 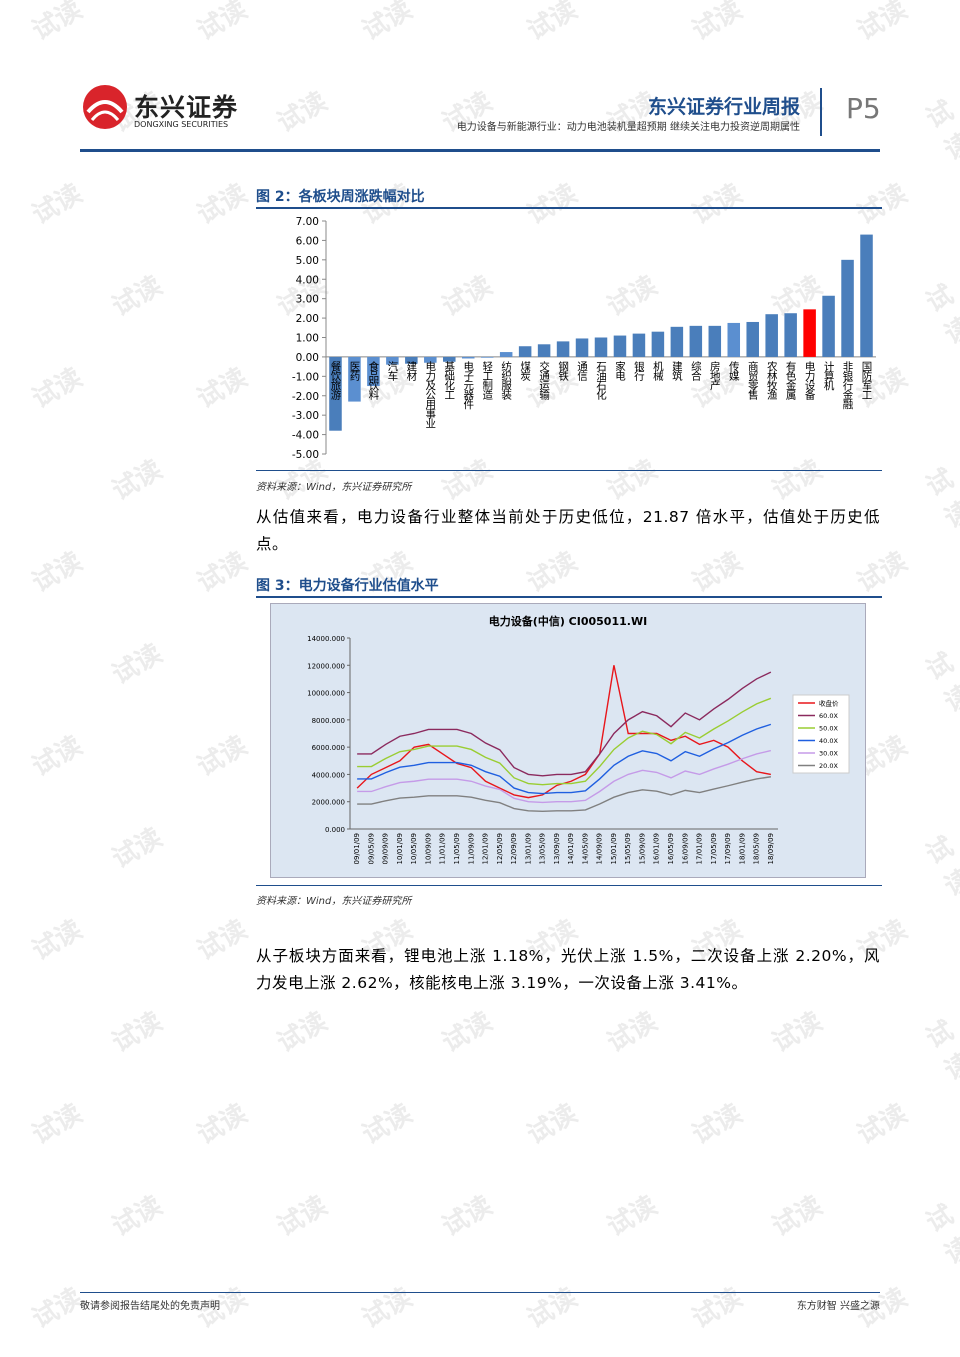 What do you see at coordinates (328, 748) in the screenshot?
I see `y-tick-label: 6000.000` at bounding box center [328, 748].